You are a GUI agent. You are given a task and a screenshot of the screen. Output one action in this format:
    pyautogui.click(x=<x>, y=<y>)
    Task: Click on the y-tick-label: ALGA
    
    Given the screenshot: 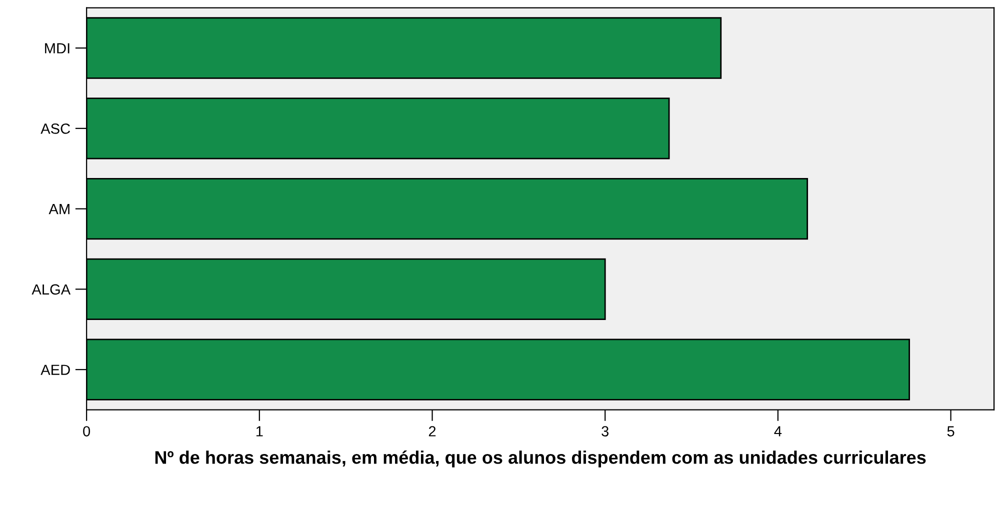 What is the action you would take?
    pyautogui.click(x=51, y=289)
    